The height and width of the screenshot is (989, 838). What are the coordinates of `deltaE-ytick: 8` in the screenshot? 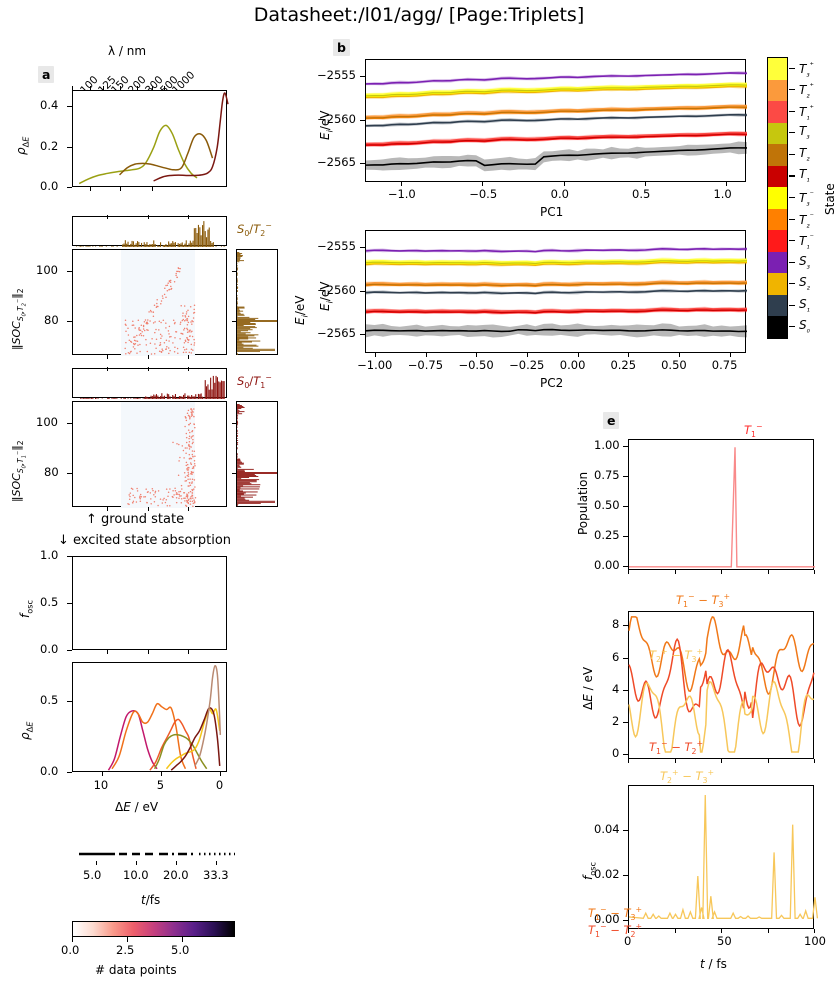 It's located at (616, 624).